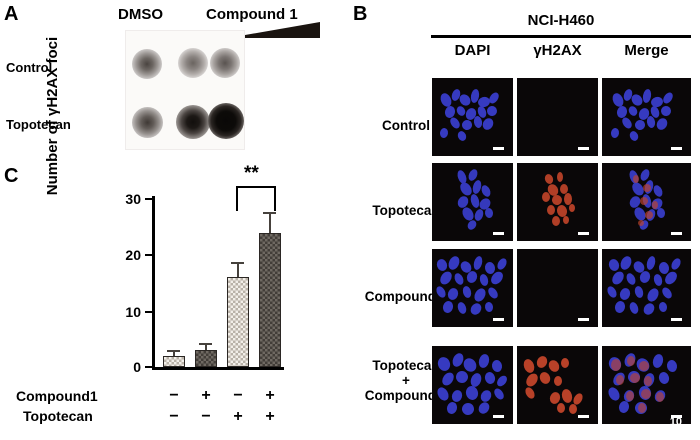 The image size is (700, 440). I want to click on panel-a-column-header-dmso: DMSO, so click(140, 14).